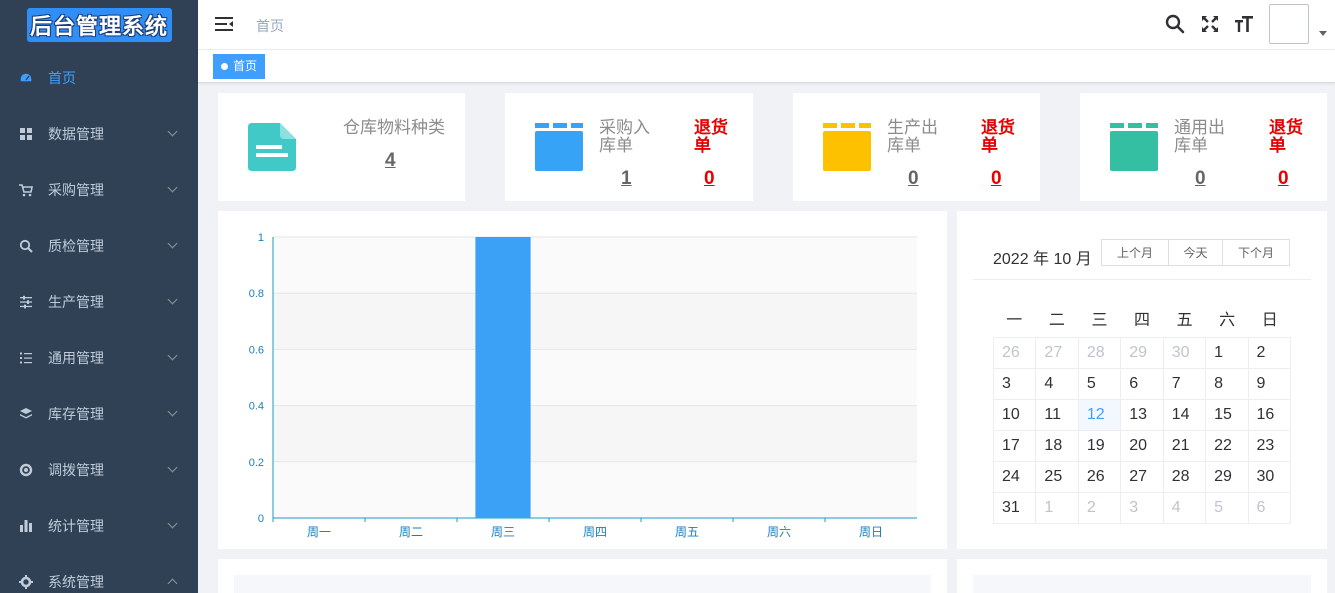 This screenshot has height=593, width=1335. I want to click on sidebar-item-9: 系统管理, so click(99, 573).